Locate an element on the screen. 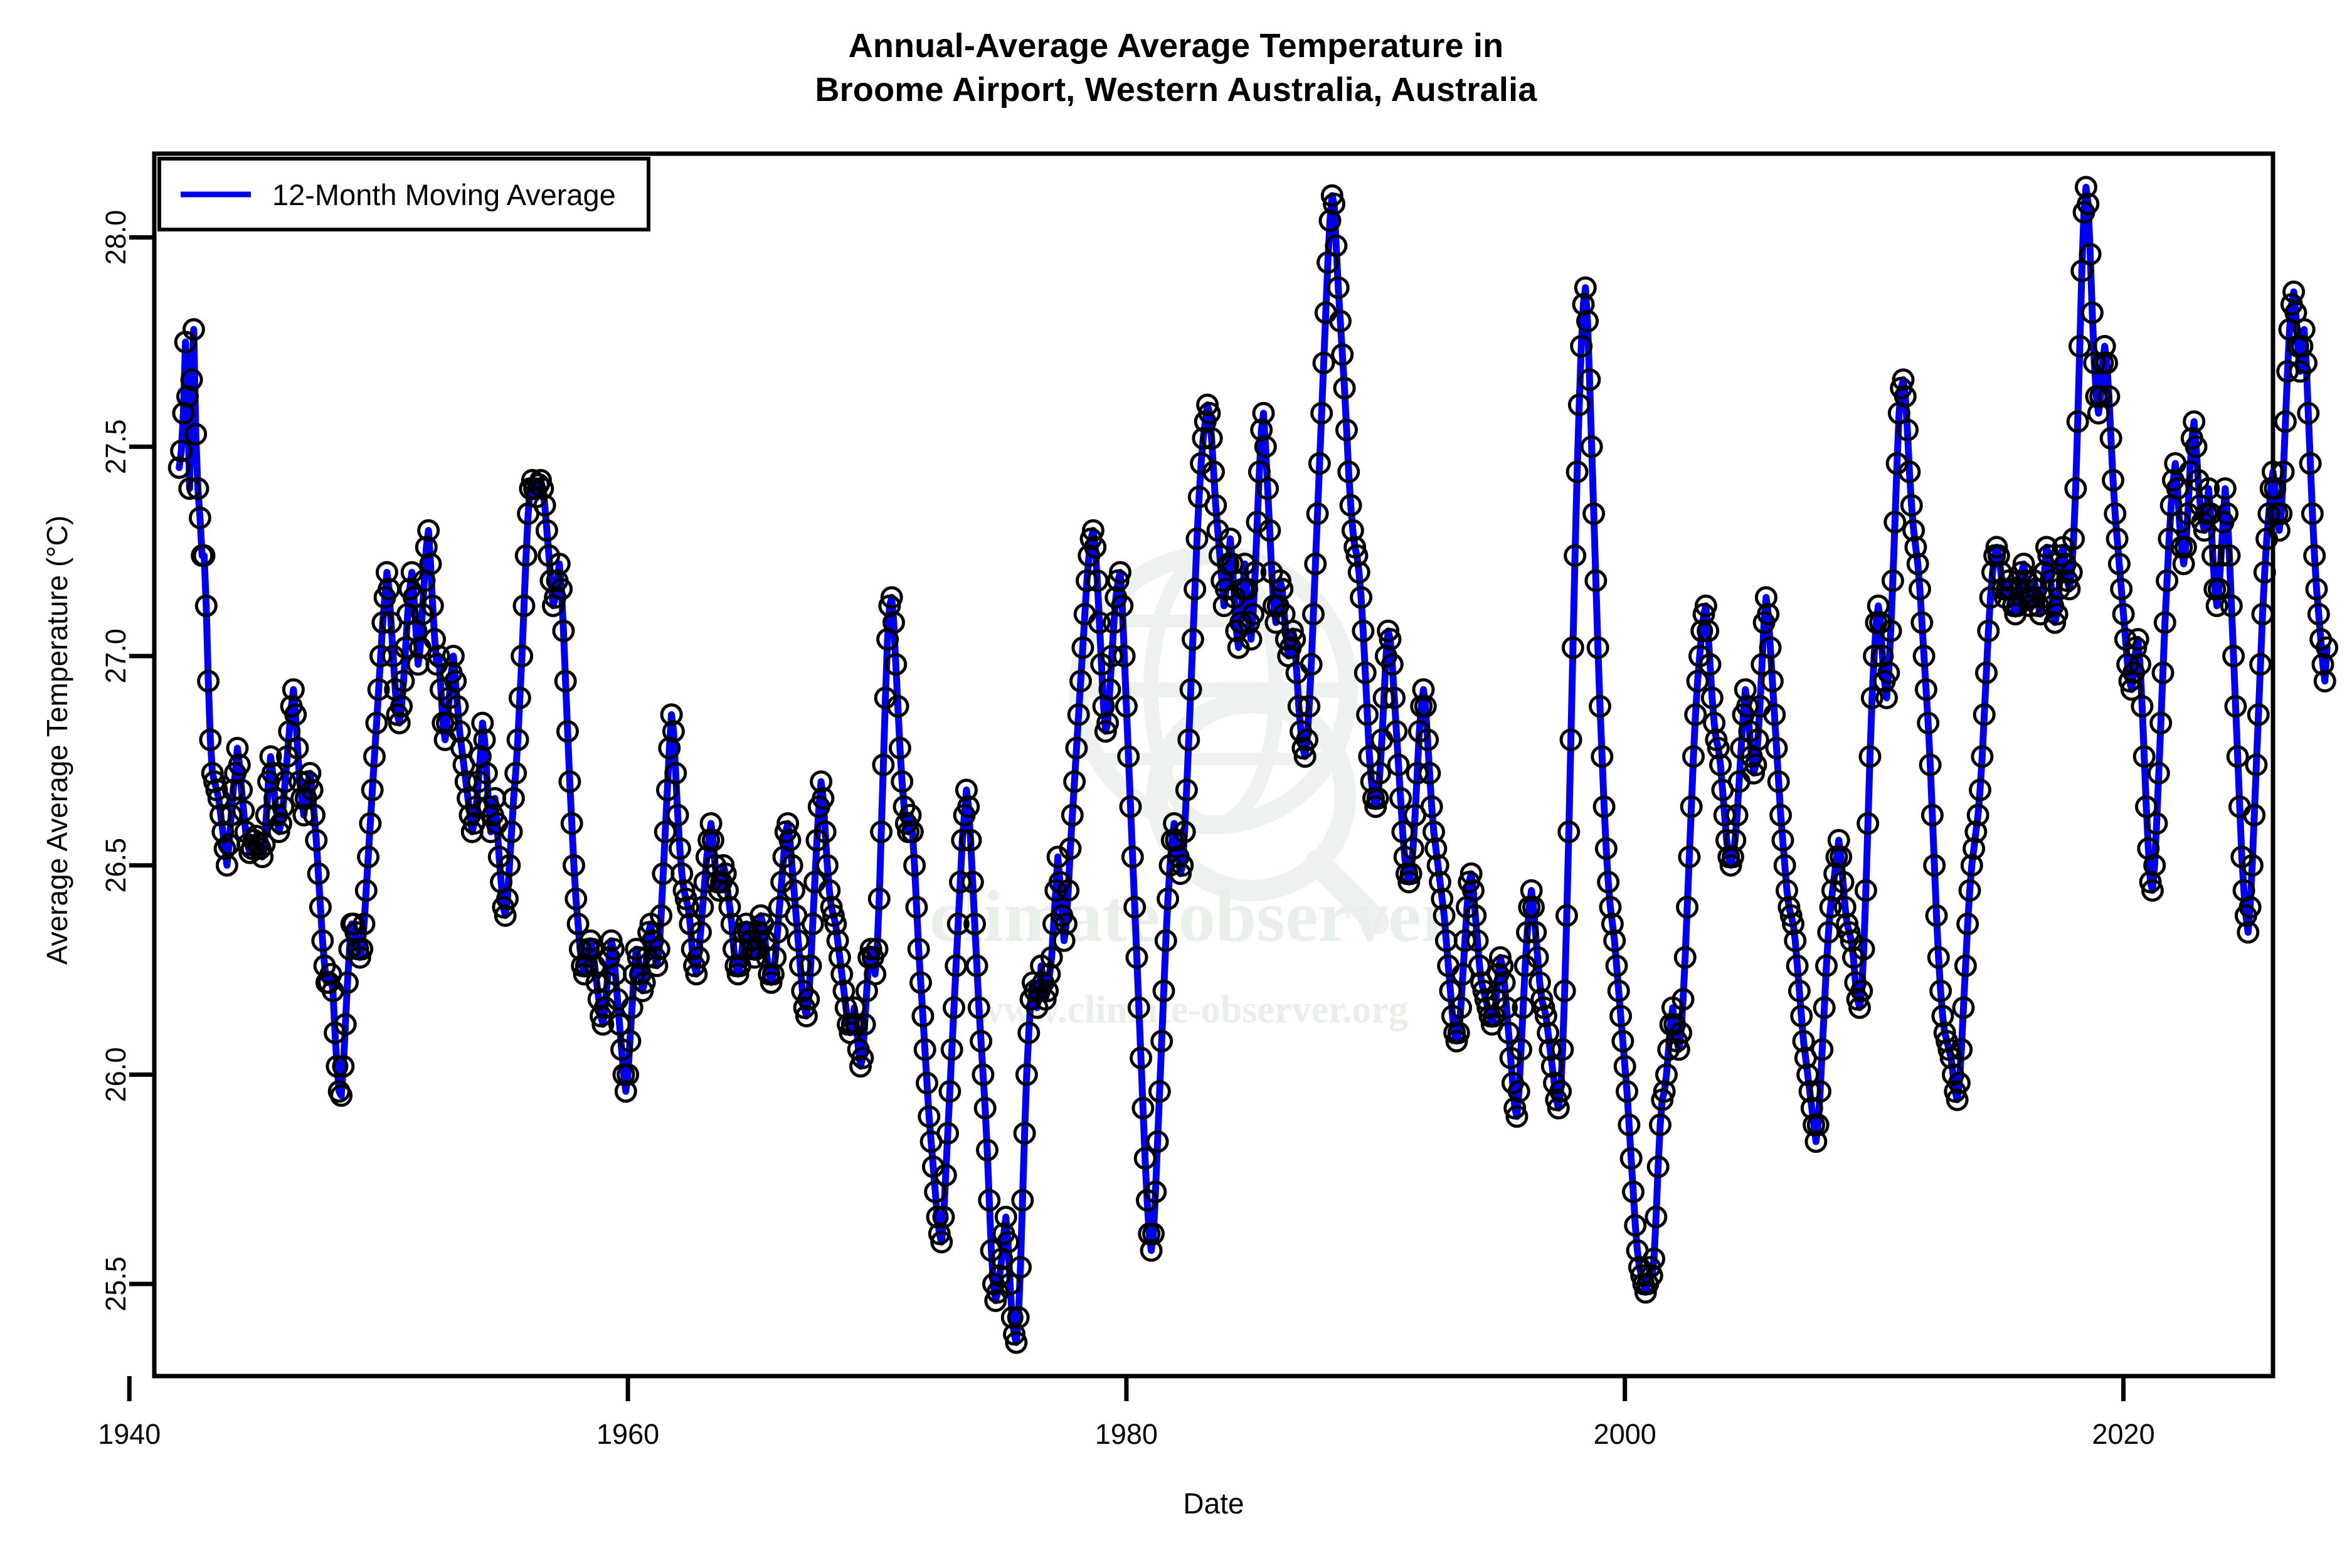 The image size is (2352, 1568). y-tick-label: 26.0 is located at coordinates (116, 1075).